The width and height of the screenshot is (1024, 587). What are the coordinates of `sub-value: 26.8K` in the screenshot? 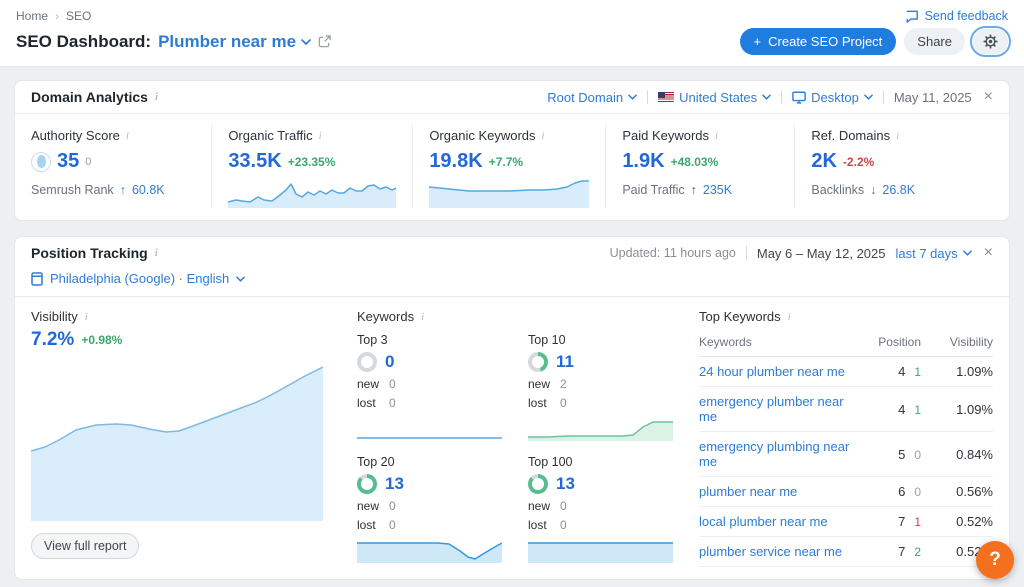 It's located at (899, 190).